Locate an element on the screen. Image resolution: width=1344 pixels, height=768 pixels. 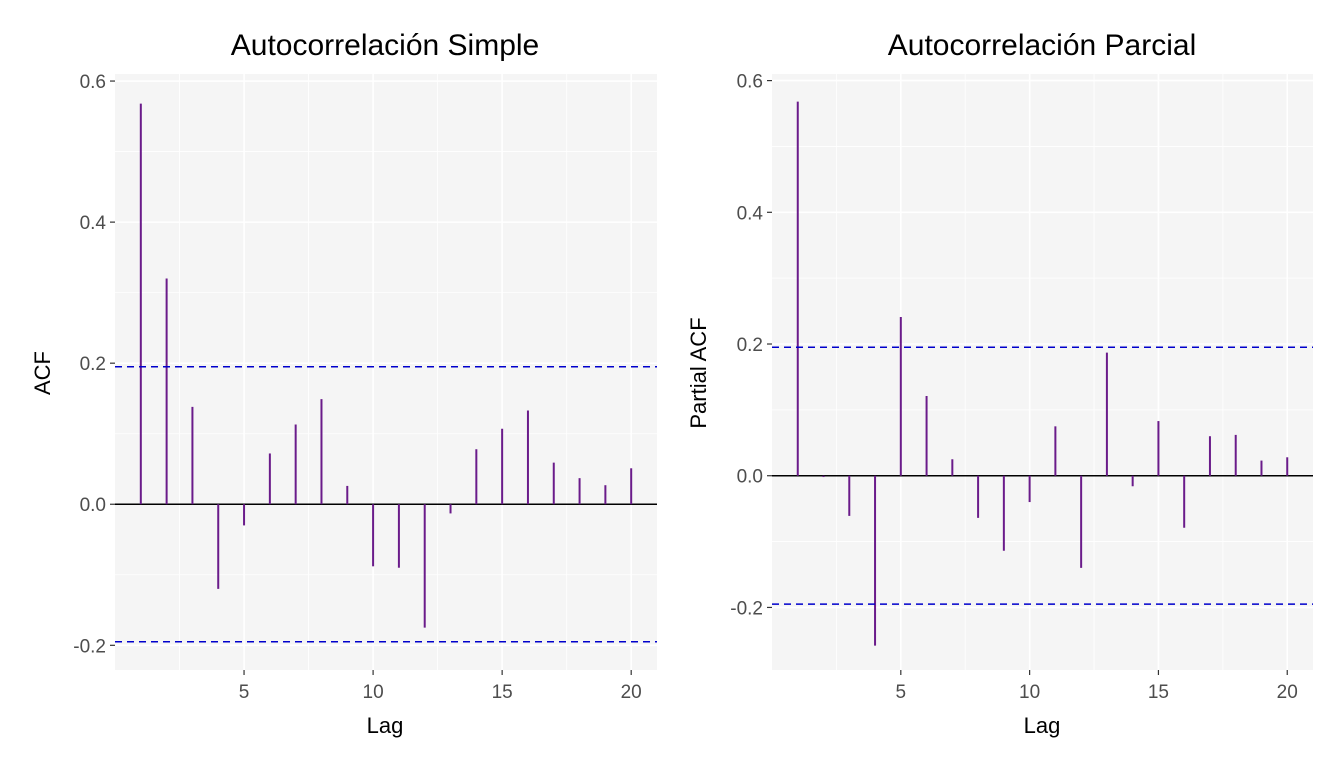
pacf-chart-title: Autocorrelación Parcial is located at coordinates (1042, 45).